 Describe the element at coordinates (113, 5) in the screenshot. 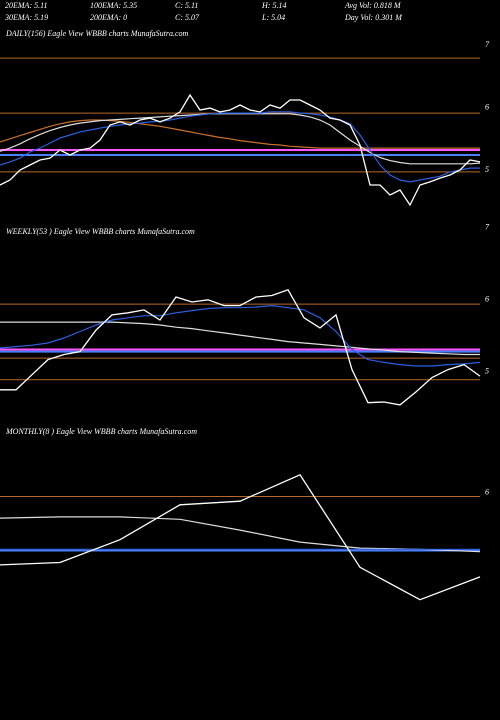

I see `header-stat: 100EMA: 5.35` at that location.